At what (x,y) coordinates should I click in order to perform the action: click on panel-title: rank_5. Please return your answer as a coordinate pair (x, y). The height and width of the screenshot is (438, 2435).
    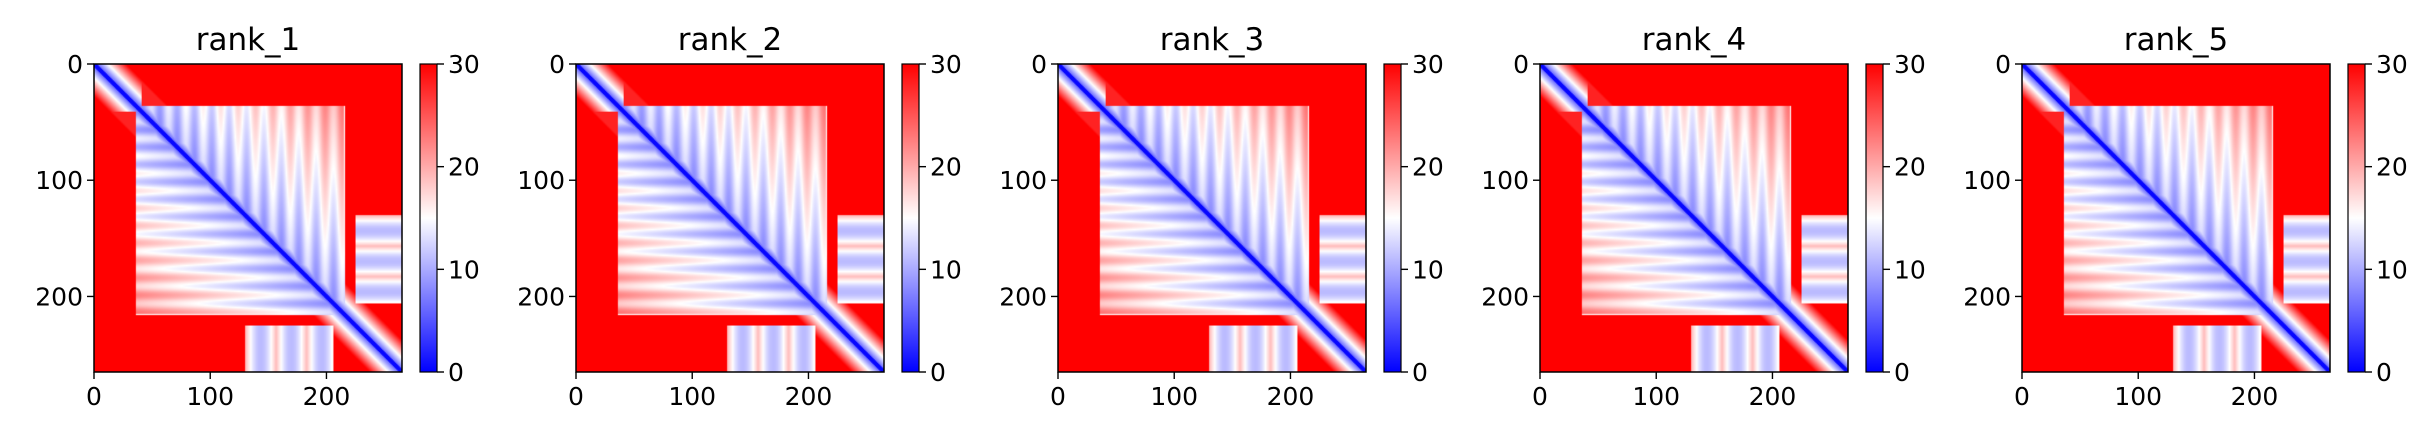
    Looking at the image, I should click on (2176, 40).